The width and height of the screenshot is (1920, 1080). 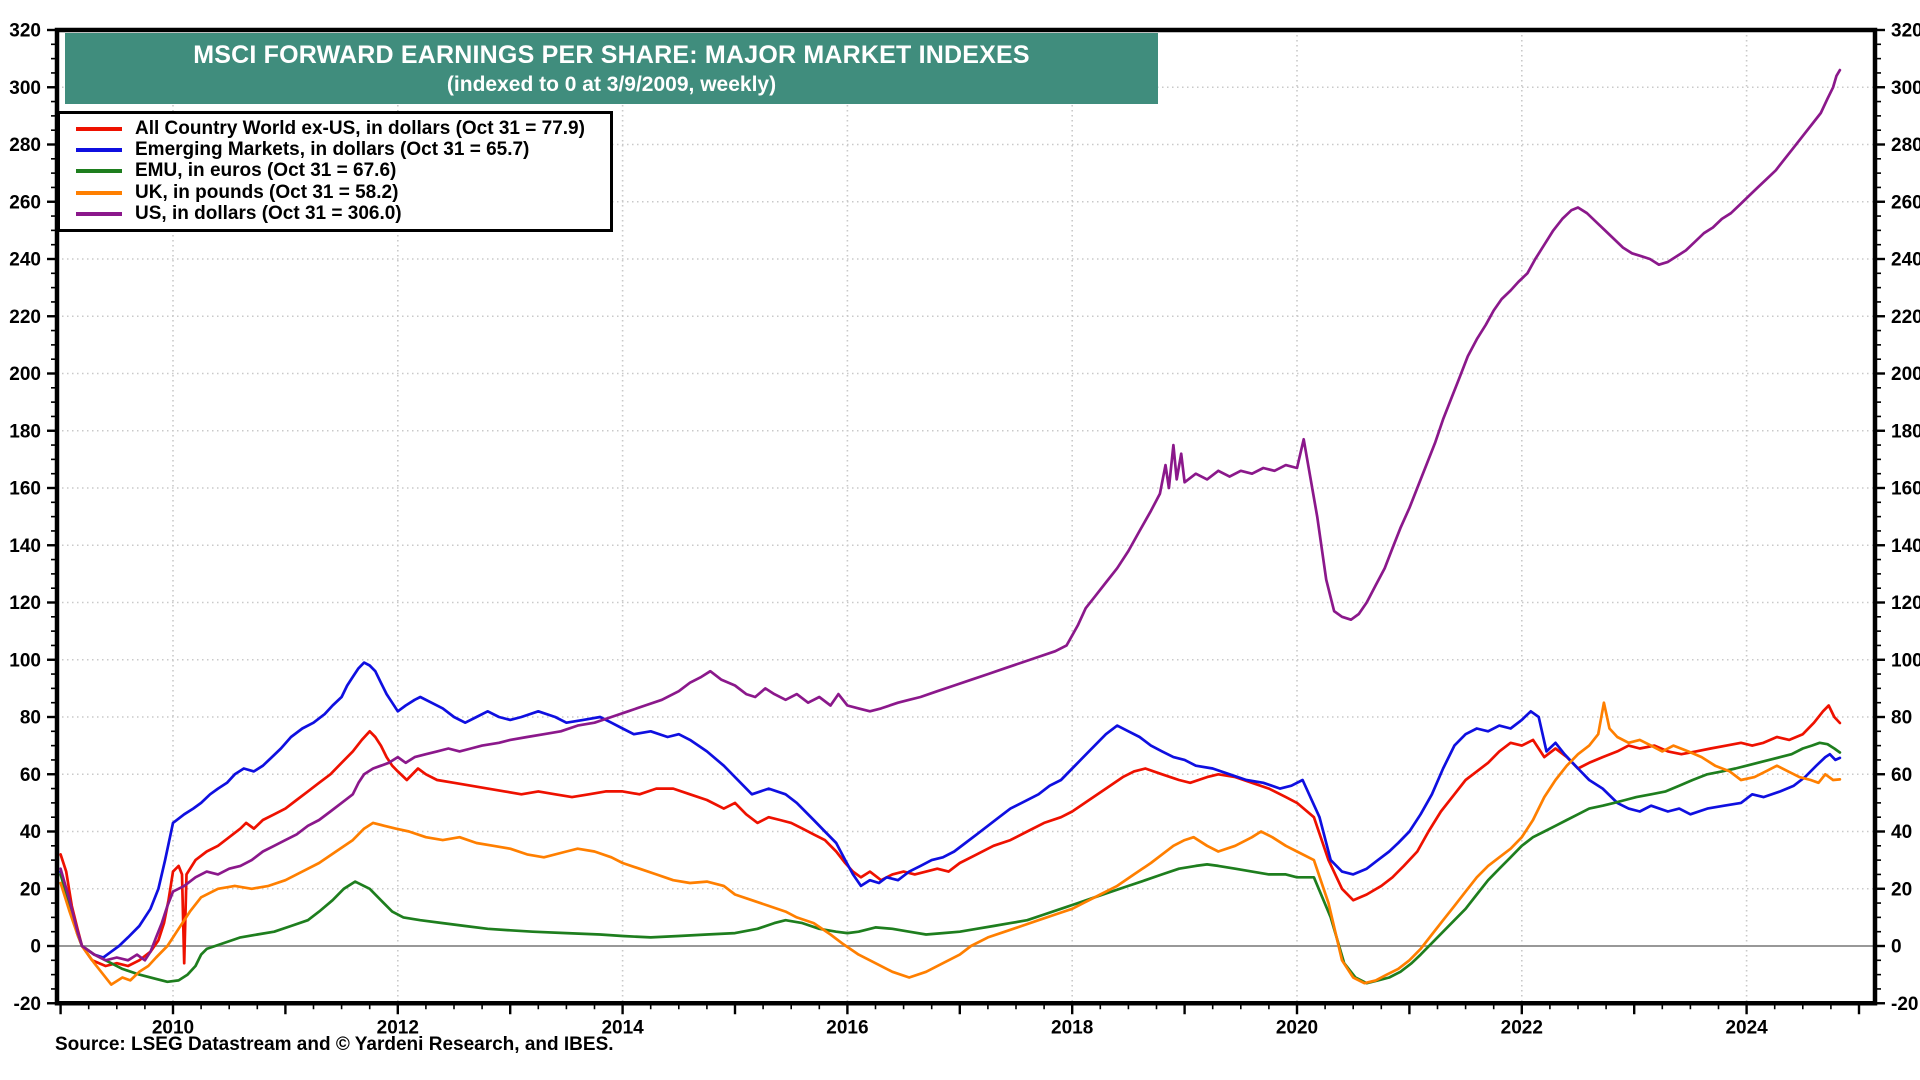 What do you see at coordinates (1905, 374) in the screenshot?
I see `y-axis-label-right: 200` at bounding box center [1905, 374].